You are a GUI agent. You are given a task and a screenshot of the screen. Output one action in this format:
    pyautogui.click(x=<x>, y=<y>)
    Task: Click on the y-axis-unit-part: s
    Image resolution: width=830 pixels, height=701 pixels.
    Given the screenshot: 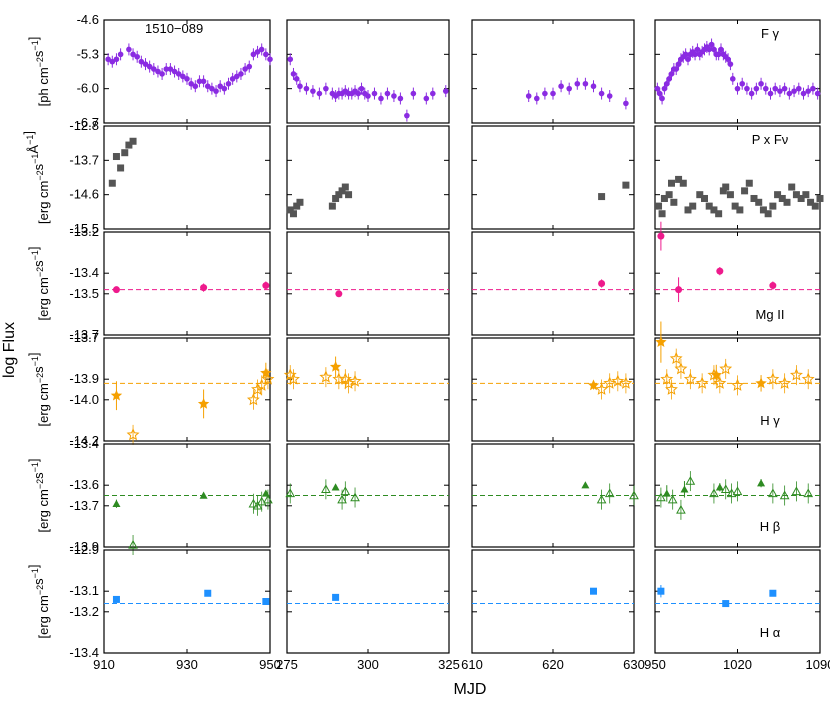 What is the action you would take?
    pyautogui.click(x=38, y=53)
    